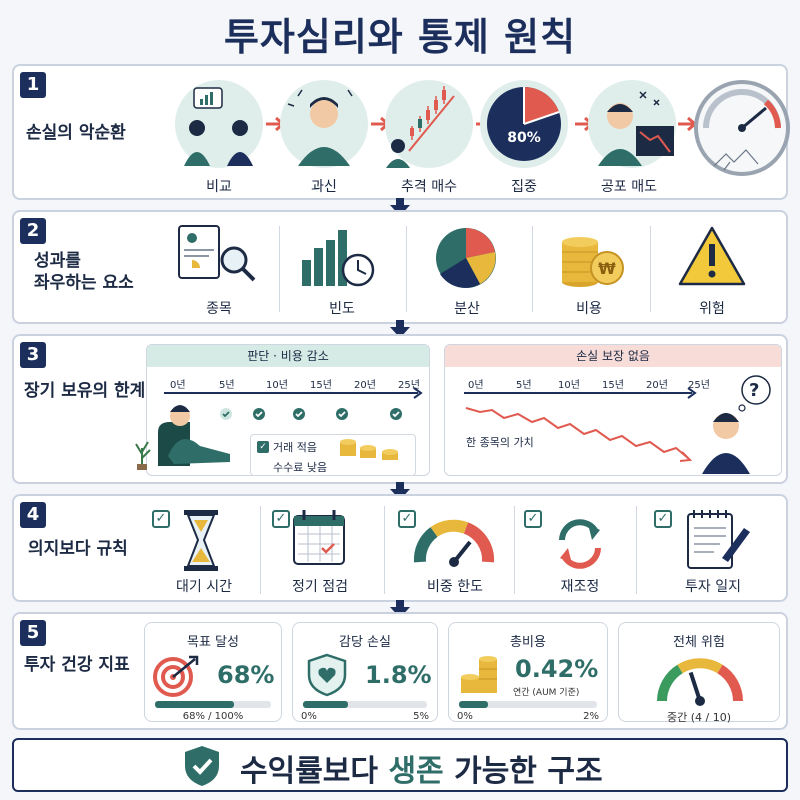 This screenshot has height=800, width=800. I want to click on cycle-illustrations, so click(482, 128).